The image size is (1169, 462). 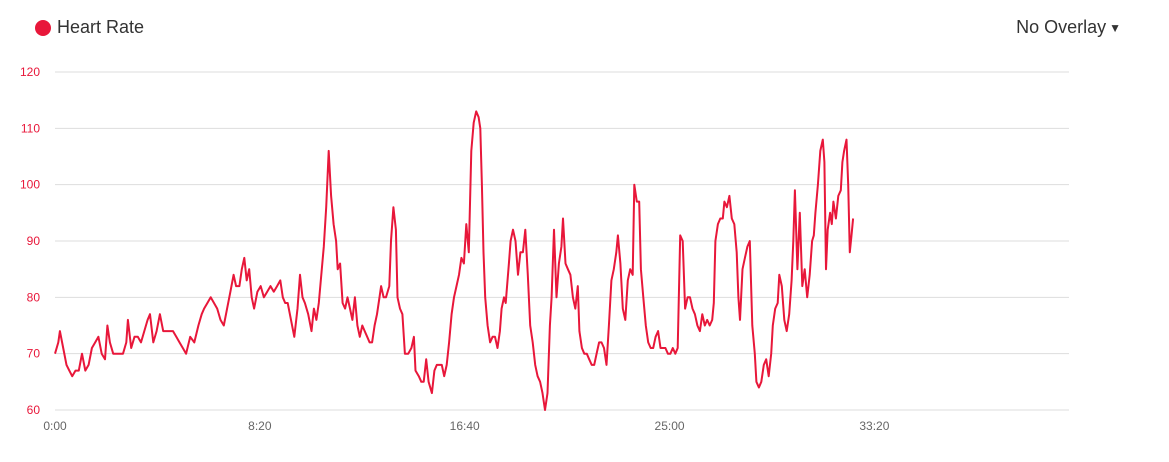 I want to click on y-tick-label: 110, so click(x=30, y=128).